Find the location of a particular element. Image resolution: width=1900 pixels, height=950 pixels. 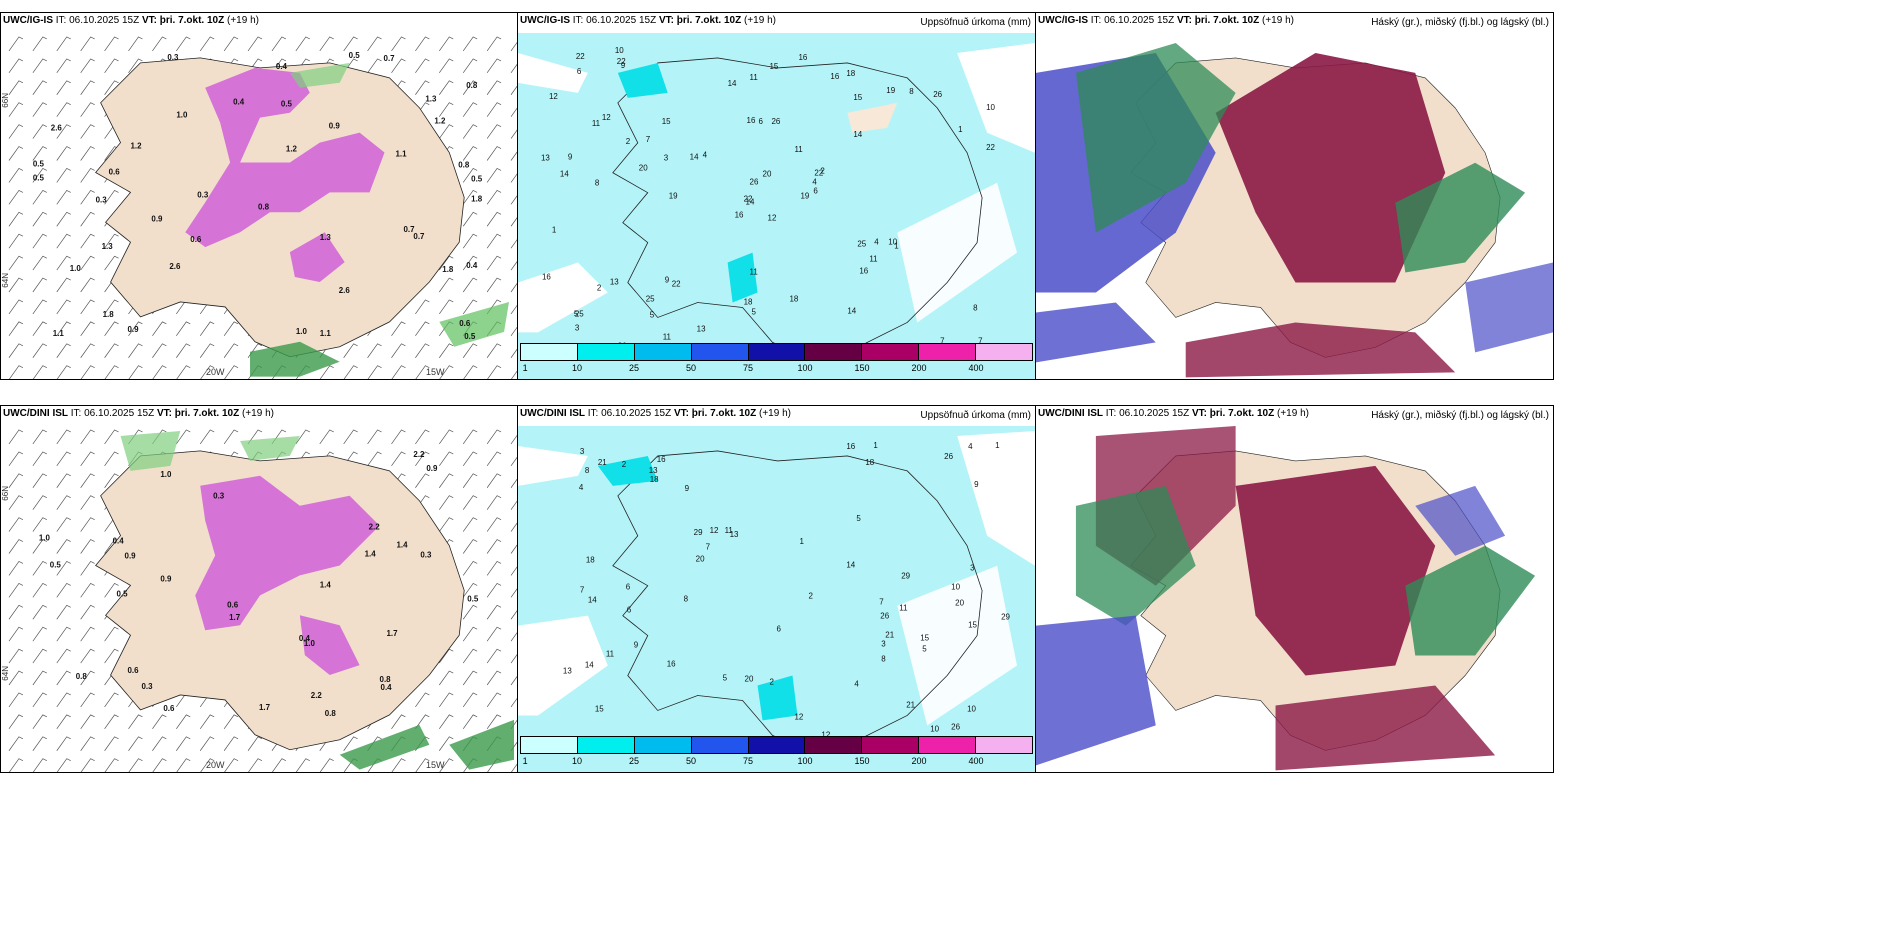

value-label: 10 is located at coordinates (892, 242).